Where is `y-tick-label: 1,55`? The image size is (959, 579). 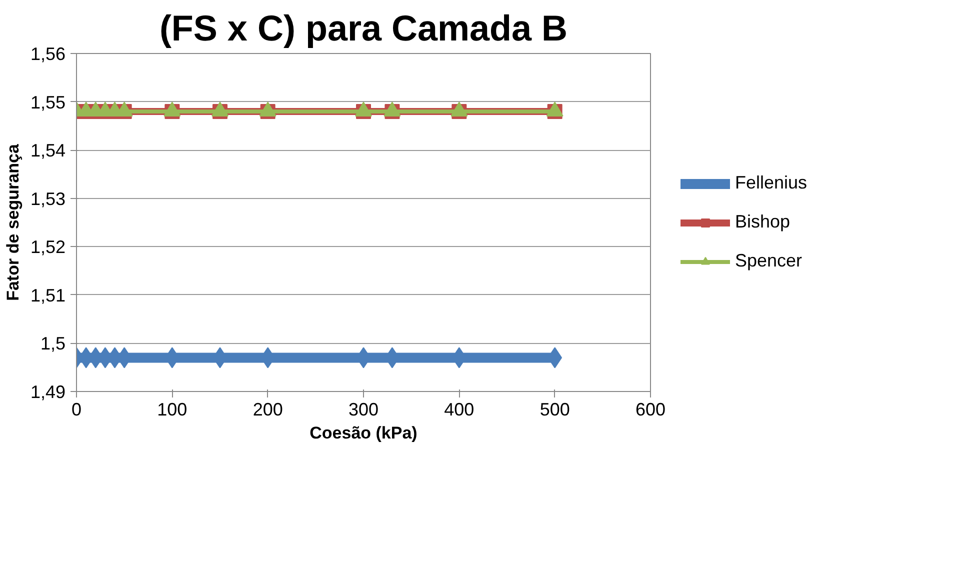 y-tick-label: 1,55 is located at coordinates (48, 102).